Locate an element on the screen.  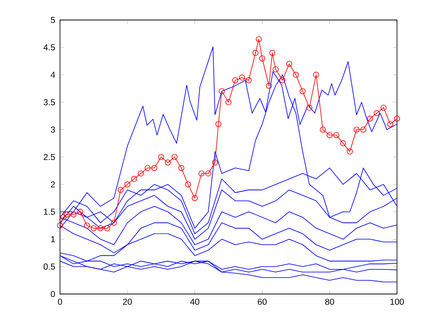
y-tick-label: 4.5 is located at coordinates (49, 47).